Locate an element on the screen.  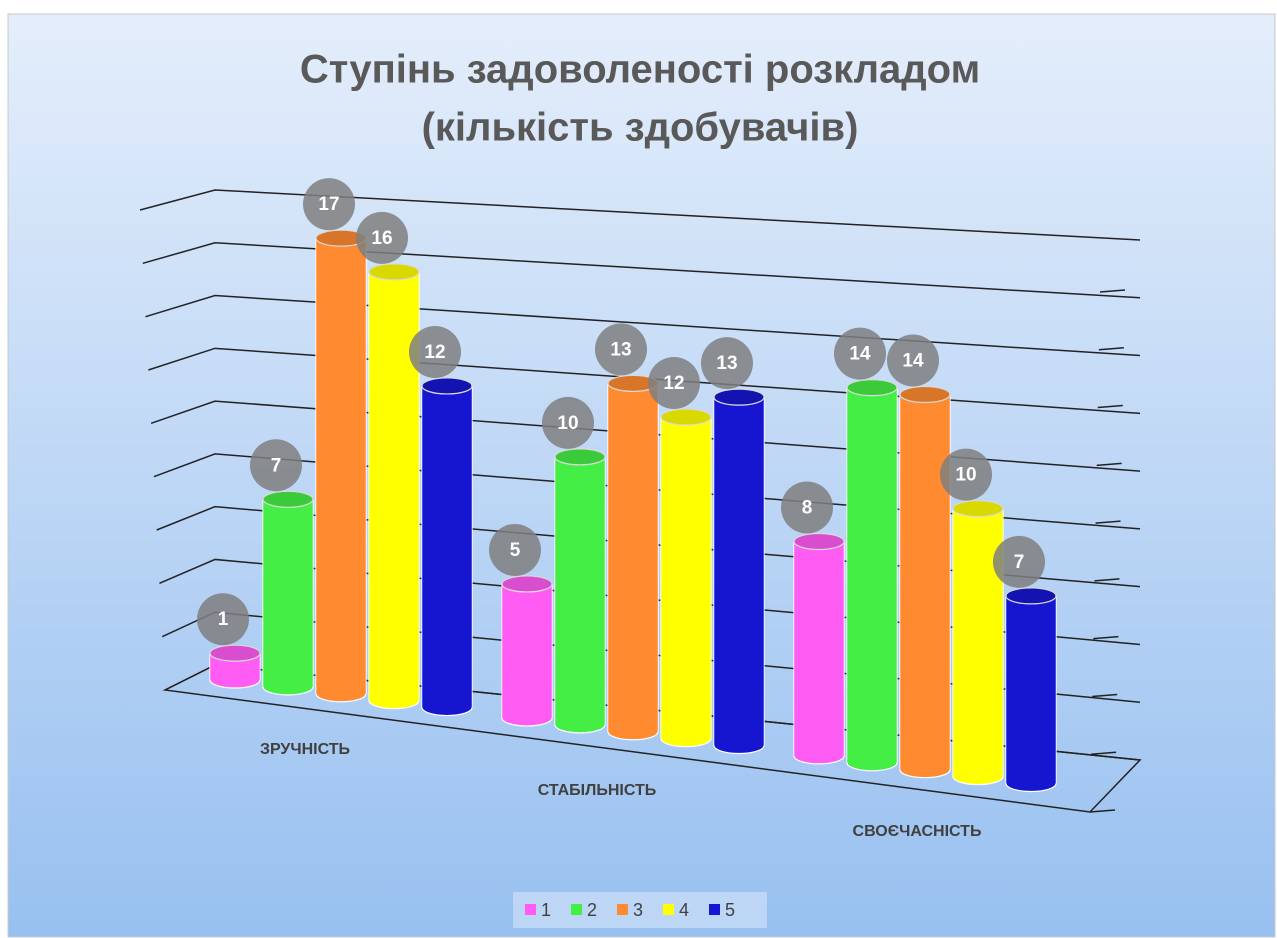
legend-label: 3 is located at coordinates (638, 910).